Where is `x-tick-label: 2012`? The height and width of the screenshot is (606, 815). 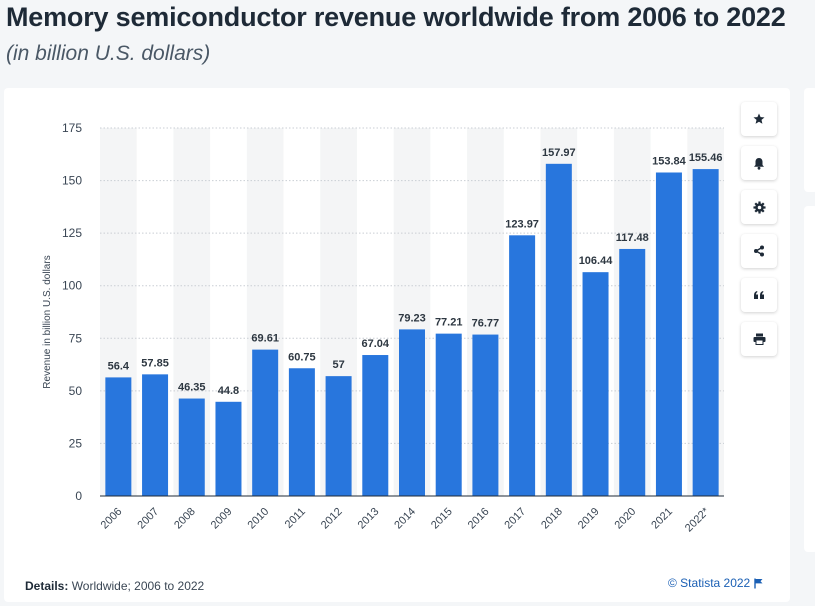
x-tick-label: 2012 is located at coordinates (332, 519).